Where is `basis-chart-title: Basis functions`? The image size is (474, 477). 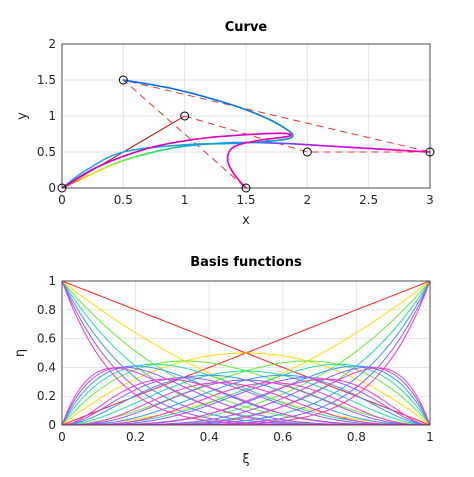 basis-chart-title: Basis functions is located at coordinates (246, 262).